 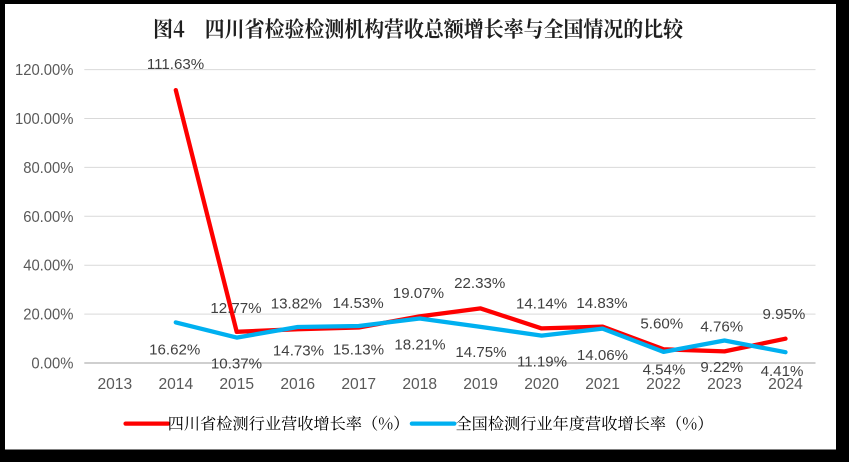 What do you see at coordinates (721, 326) in the screenshot?
I see `svg-text: 4.76%` at bounding box center [721, 326].